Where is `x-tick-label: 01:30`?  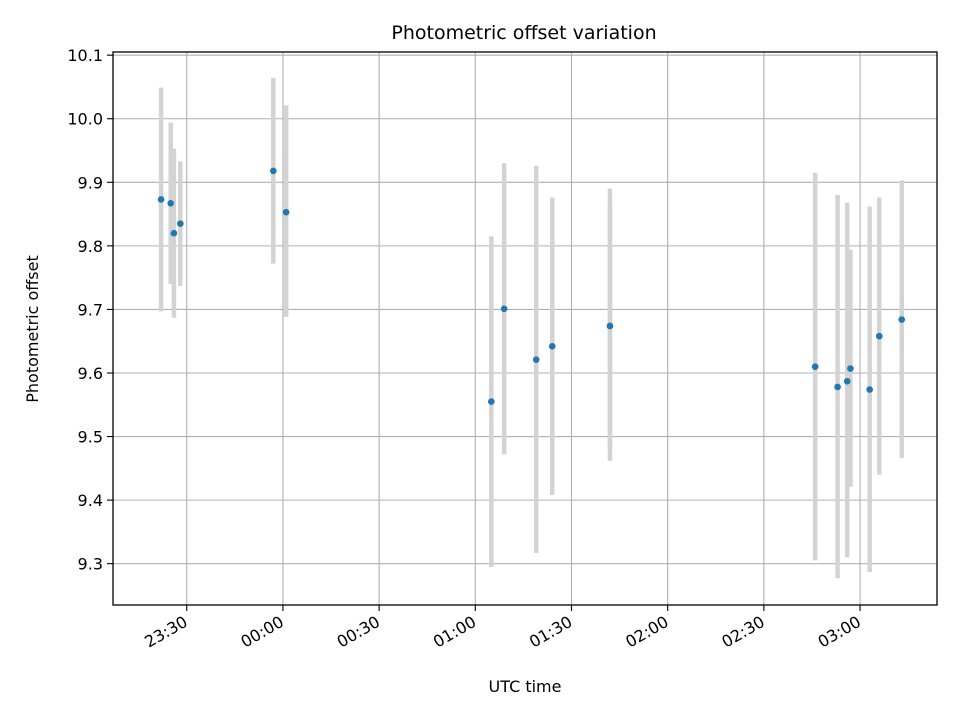
x-tick-label: 01:30 is located at coordinates (550, 632).